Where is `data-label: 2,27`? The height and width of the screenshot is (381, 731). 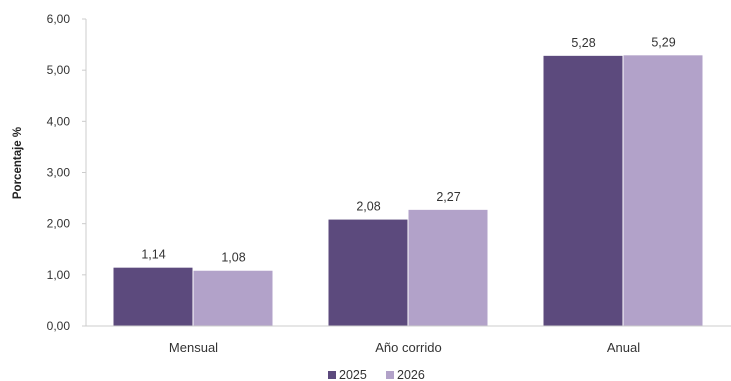
data-label: 2,27 is located at coordinates (448, 197).